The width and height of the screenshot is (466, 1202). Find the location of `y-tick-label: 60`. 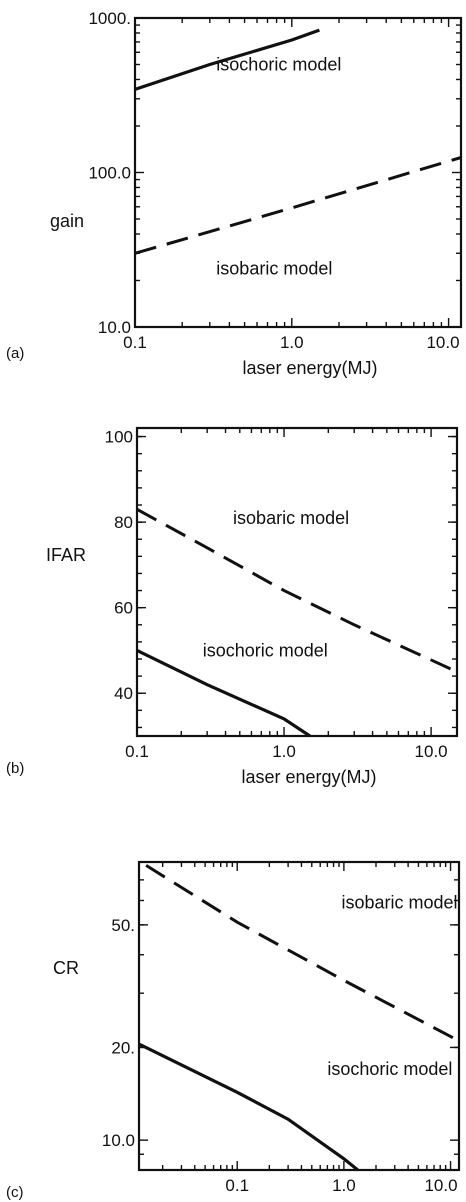

y-tick-label: 60 is located at coordinates (123, 608).